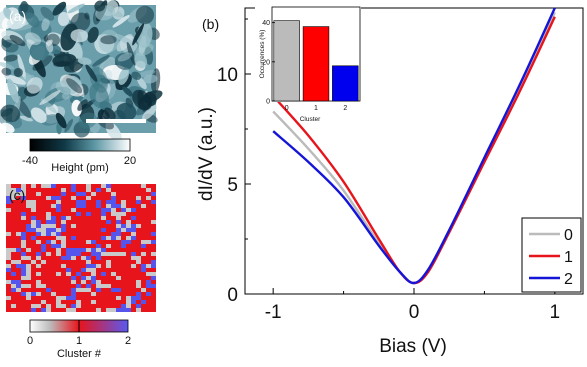 Image resolution: width=587 pixels, height=367 pixels. What do you see at coordinates (273, 312) in the screenshot?
I see `x-tick-label: -1` at bounding box center [273, 312].